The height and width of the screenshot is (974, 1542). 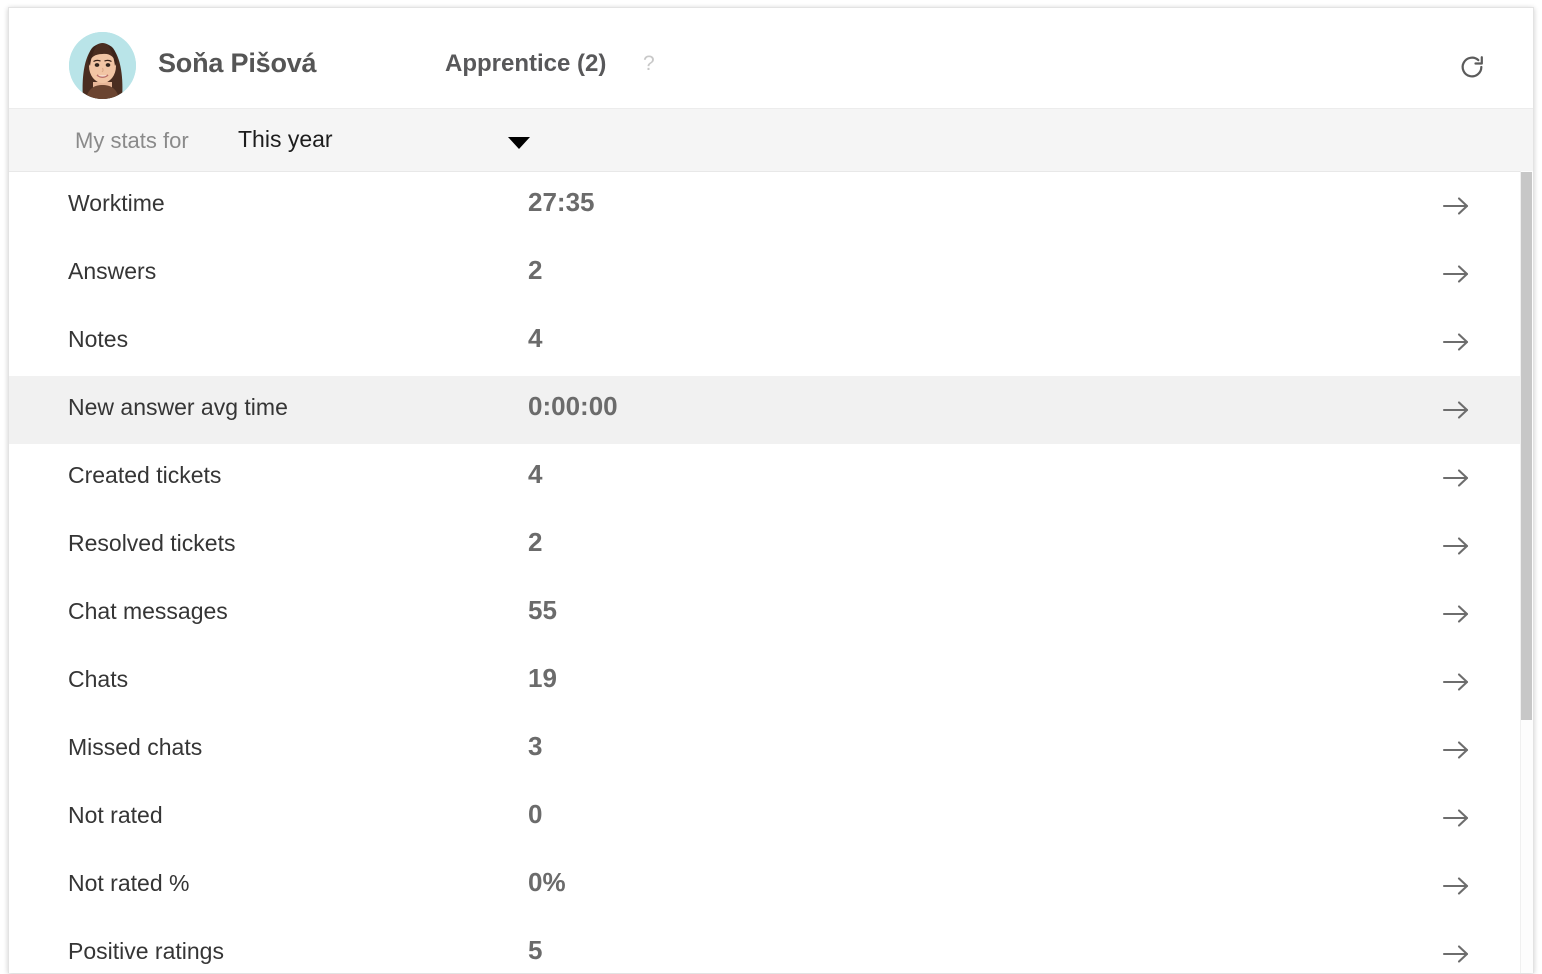 I want to click on user-name: Soňa Pišová, so click(x=237, y=63).